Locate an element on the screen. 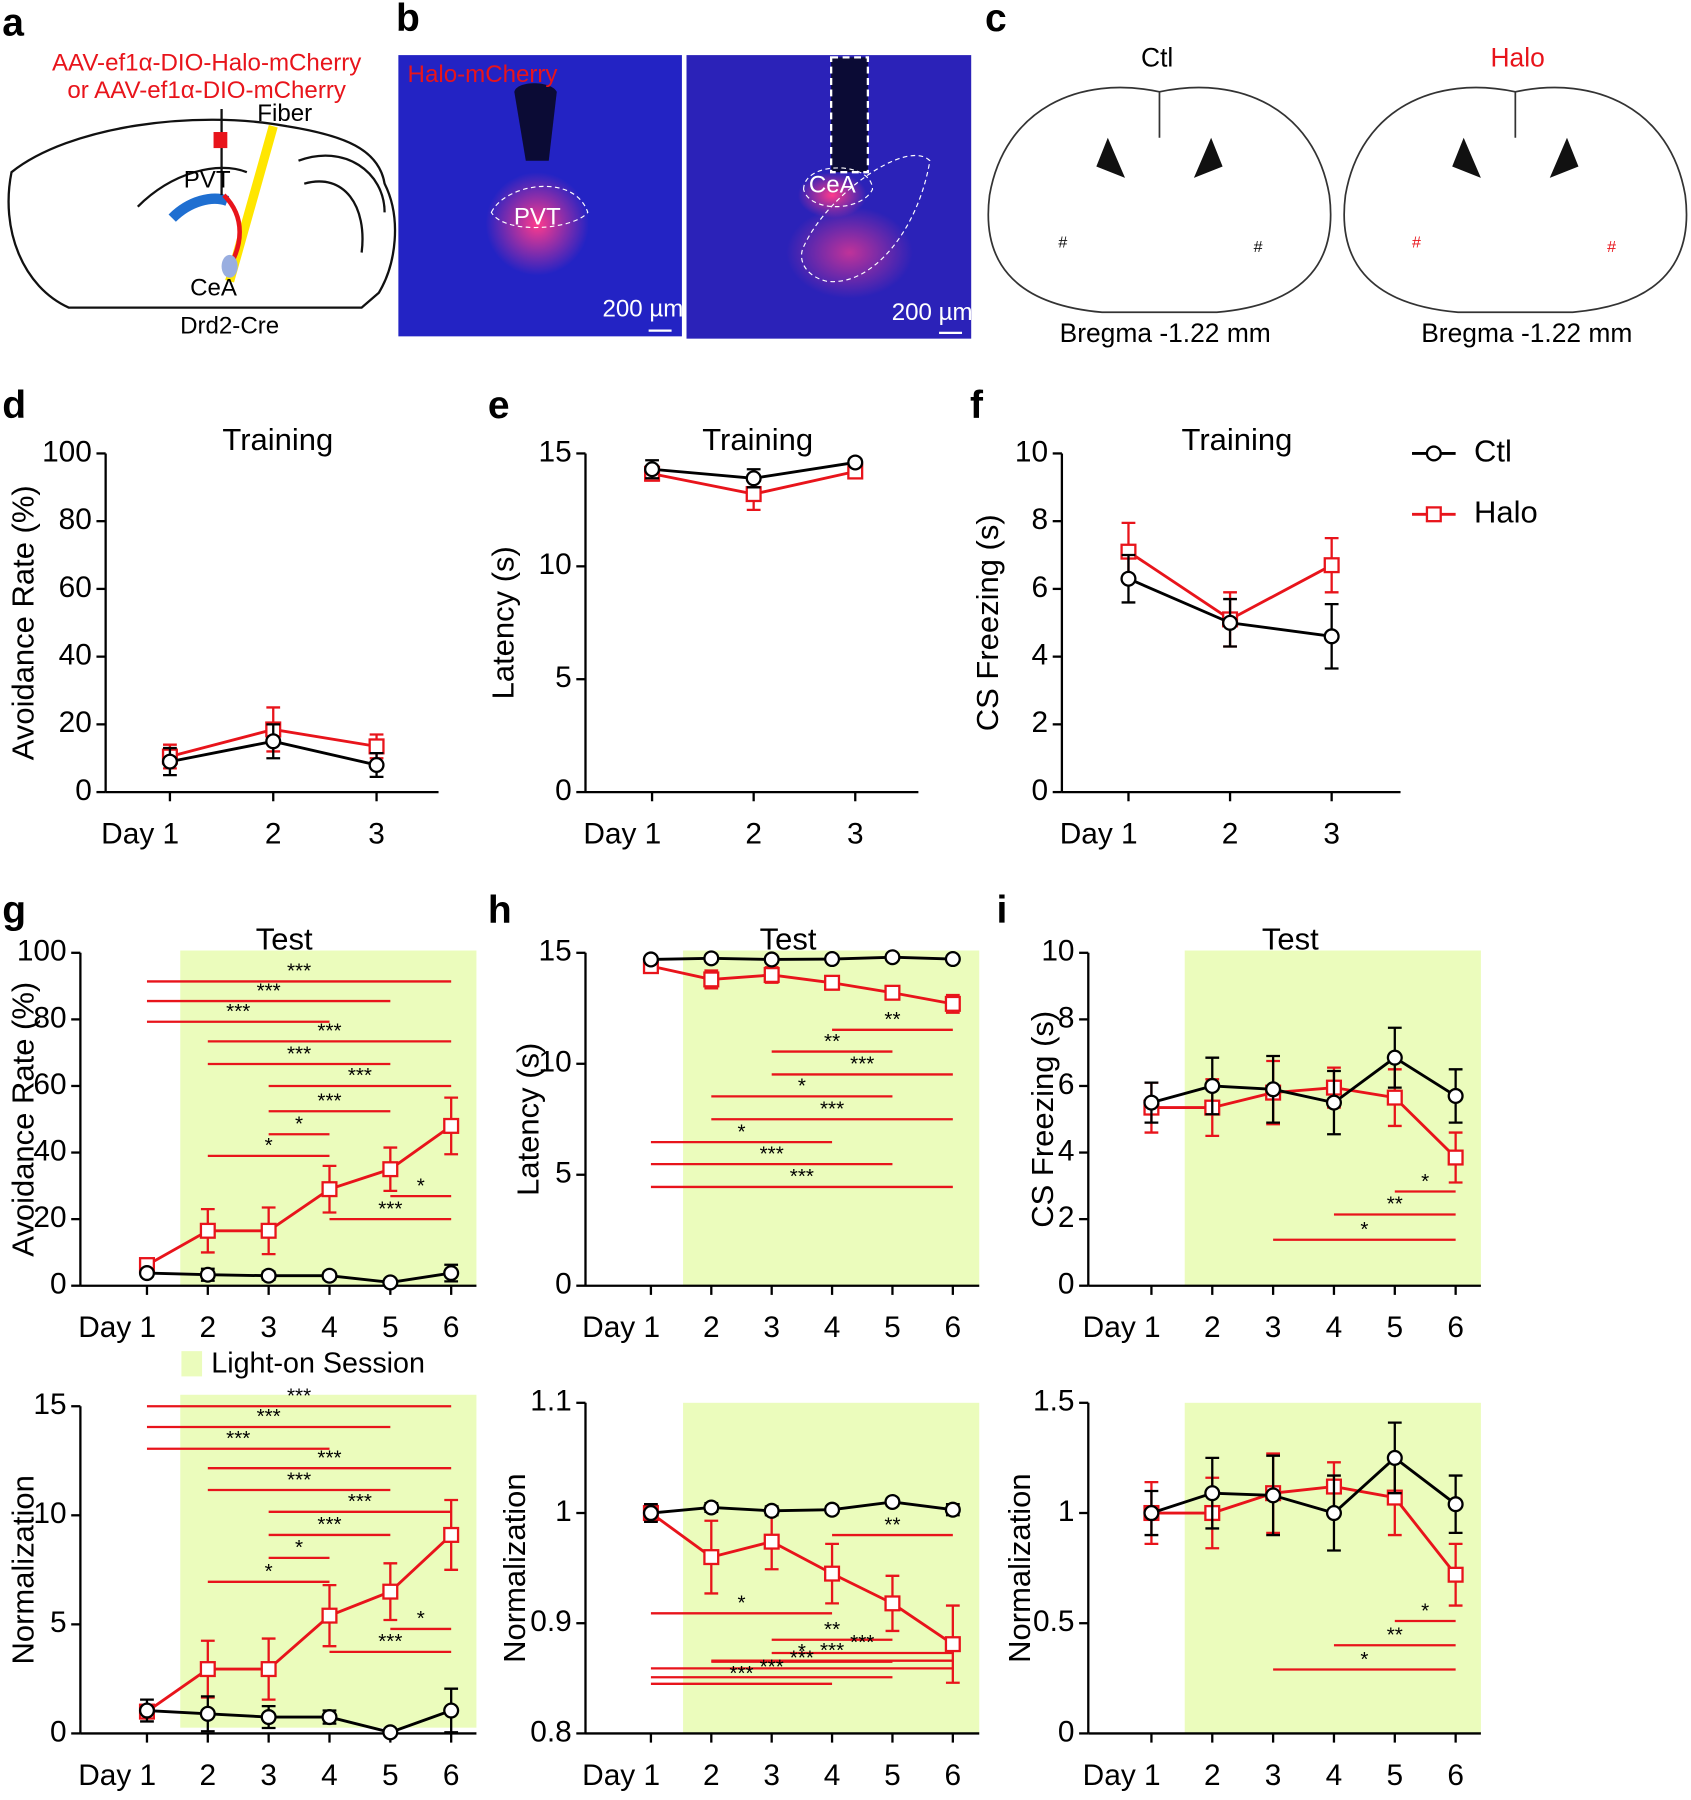  pvt-region is located at coordinates (199, 207).